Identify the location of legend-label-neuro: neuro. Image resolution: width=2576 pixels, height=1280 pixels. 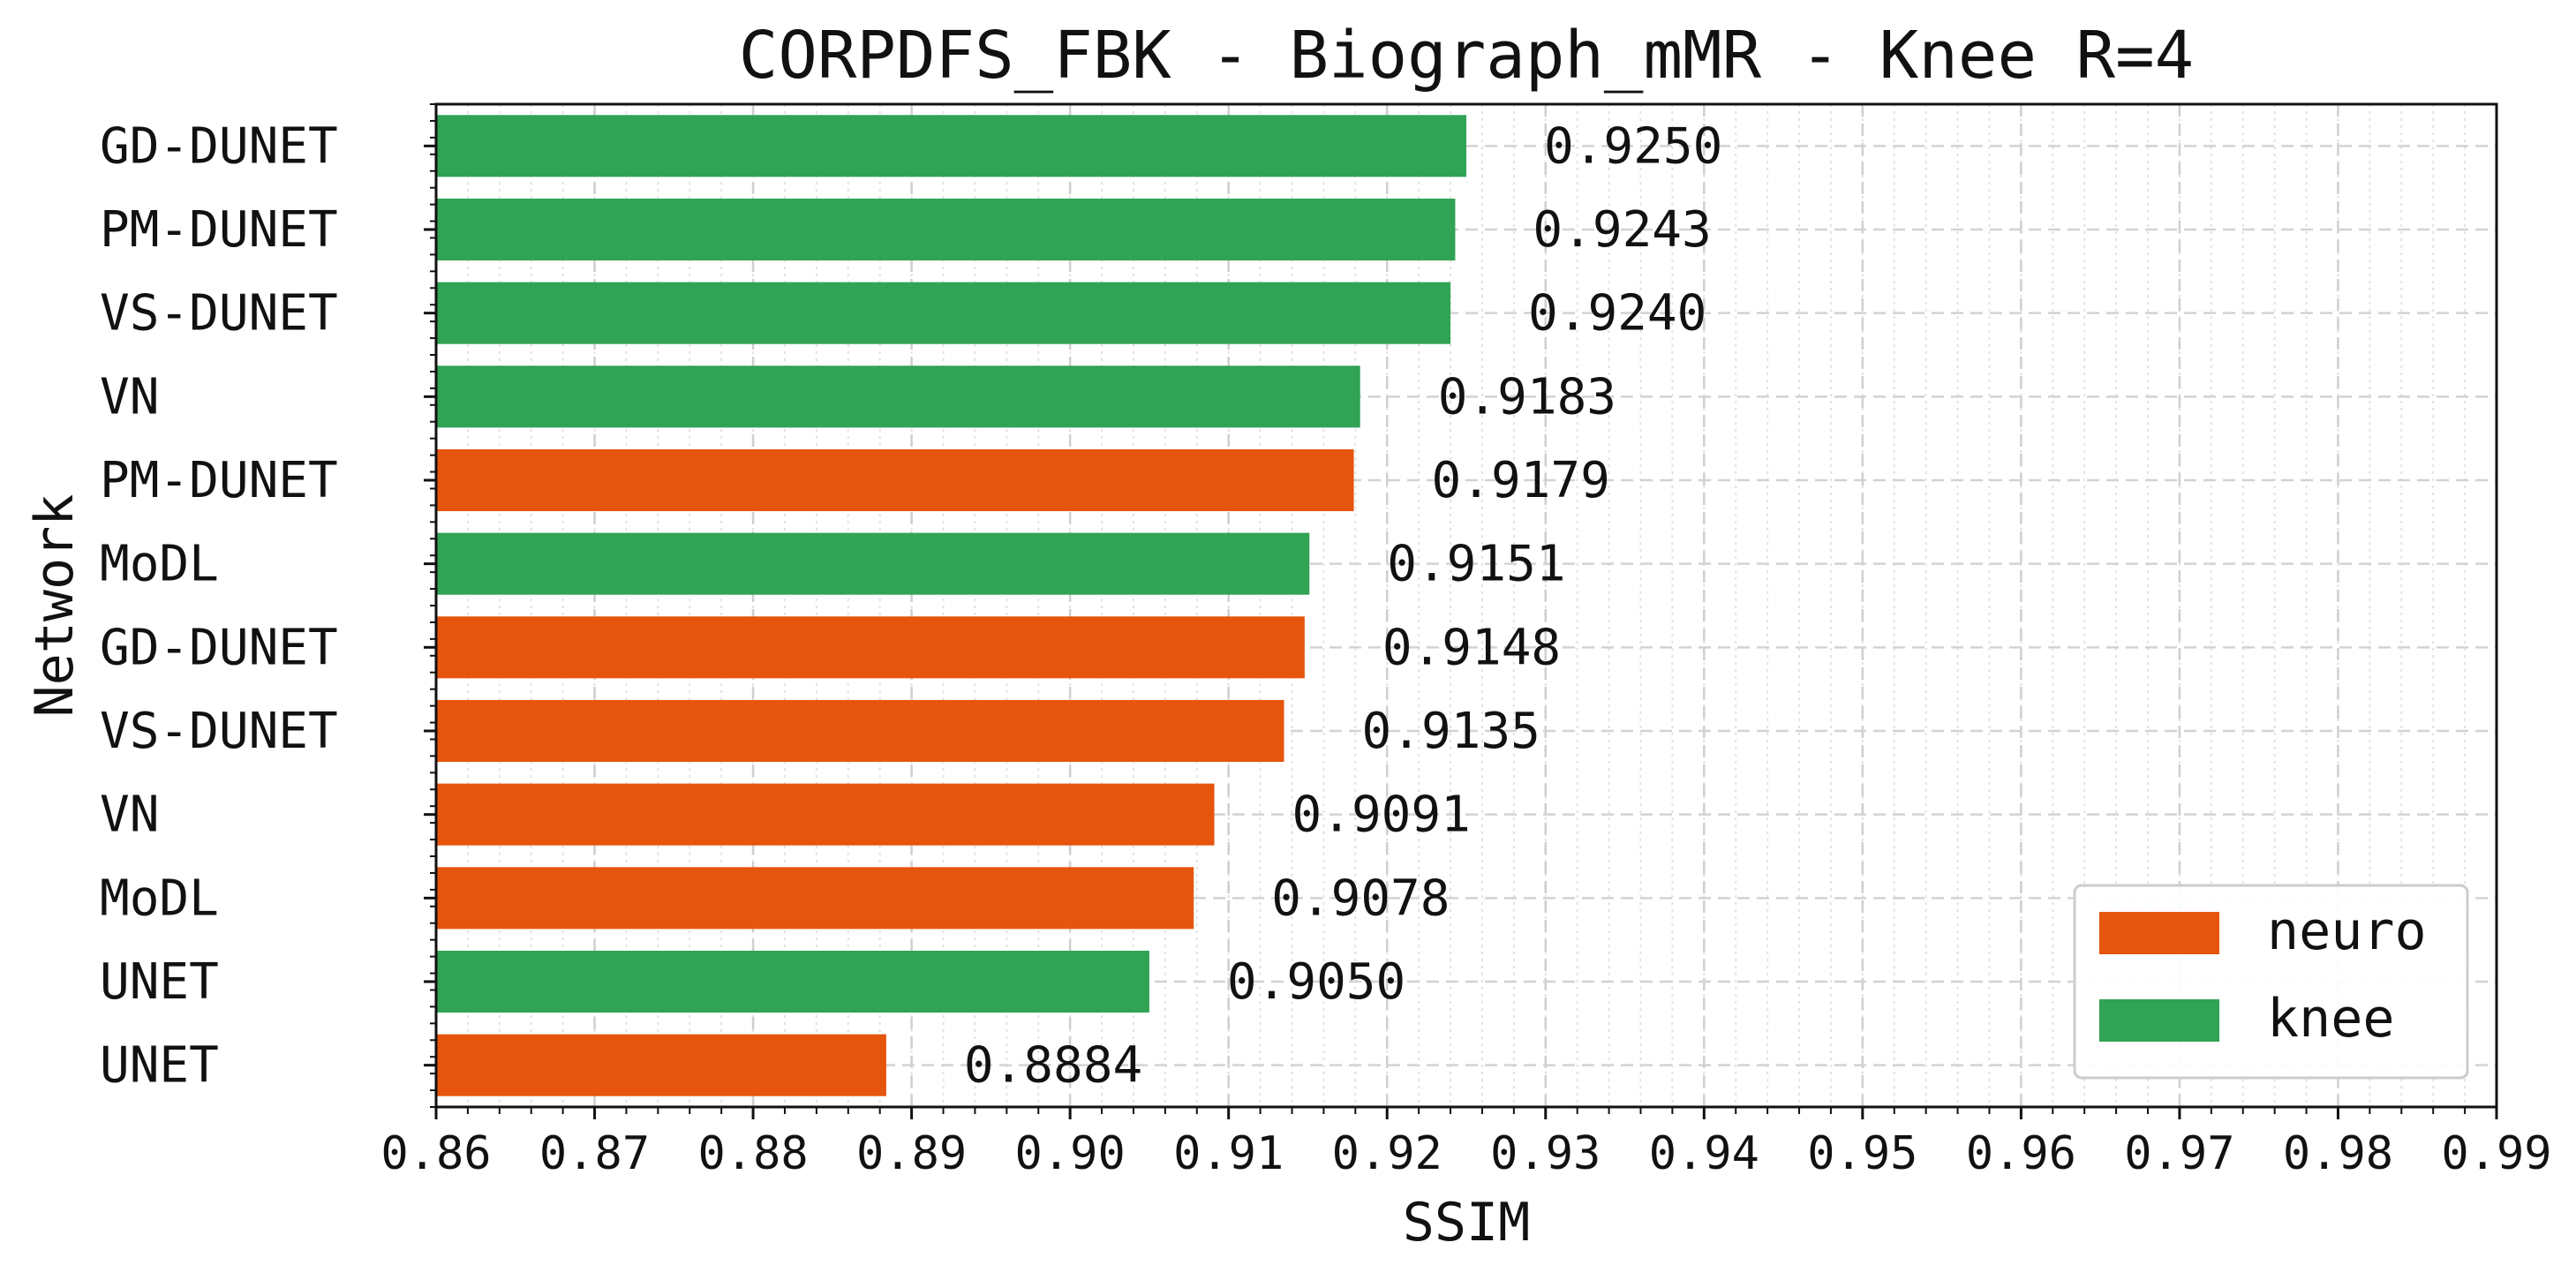
(2347, 931).